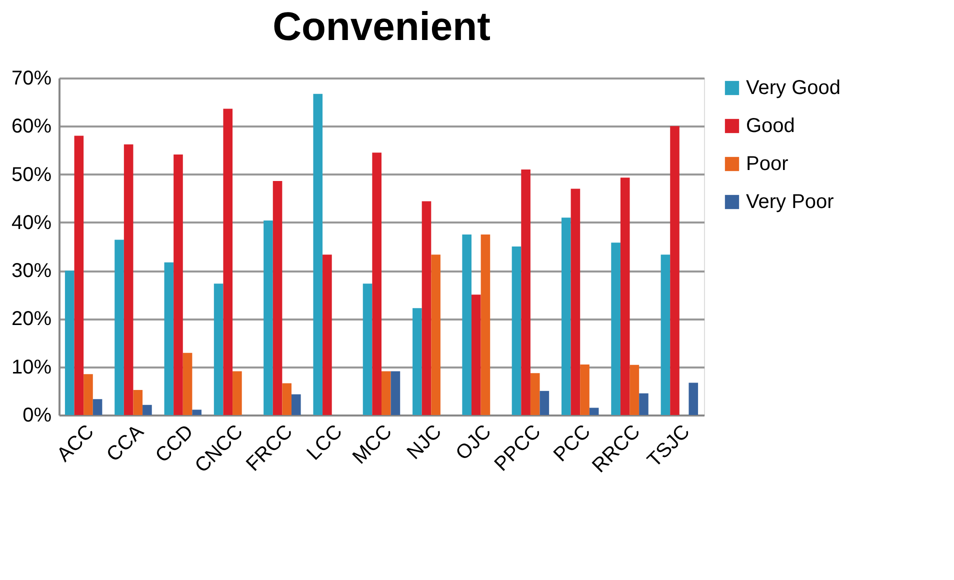 The width and height of the screenshot is (954, 580). What do you see at coordinates (37, 415) in the screenshot?
I see `y-tick-label: 0%` at bounding box center [37, 415].